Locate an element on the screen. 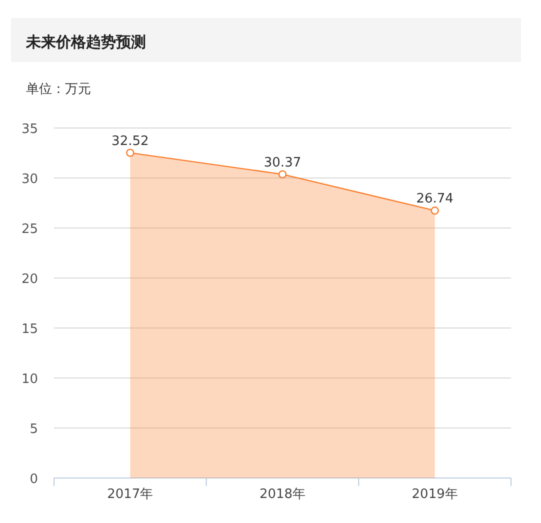 This screenshot has width=541, height=523. y-tick-label: 20 is located at coordinates (29, 279).